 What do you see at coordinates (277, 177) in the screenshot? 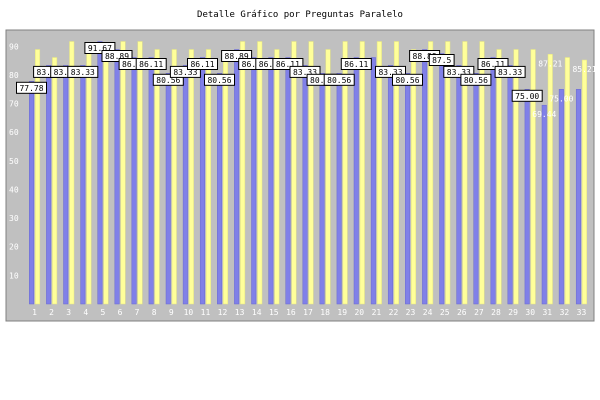
I see `bar-series-2-q15` at bounding box center [277, 177].